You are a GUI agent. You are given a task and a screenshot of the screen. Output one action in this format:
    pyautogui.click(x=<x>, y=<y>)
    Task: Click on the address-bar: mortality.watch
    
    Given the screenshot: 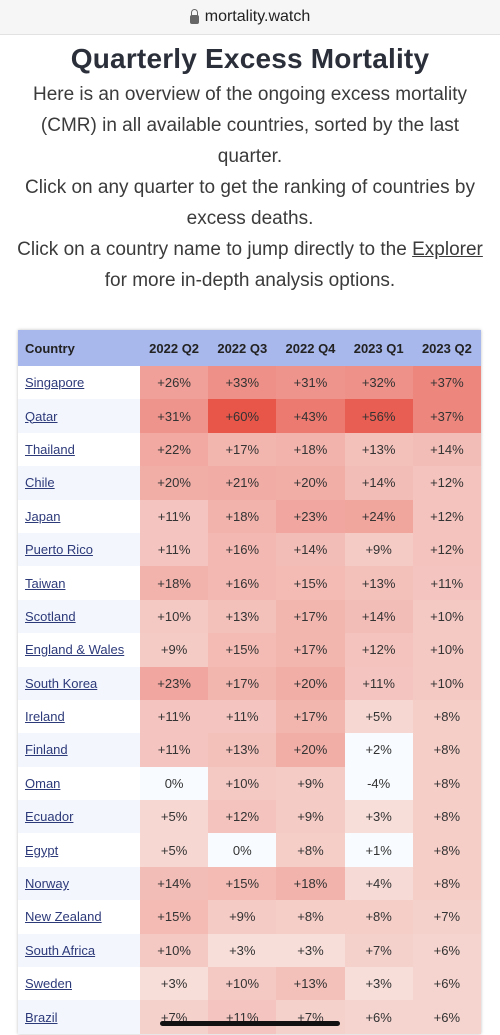 What is the action you would take?
    pyautogui.click(x=250, y=17)
    